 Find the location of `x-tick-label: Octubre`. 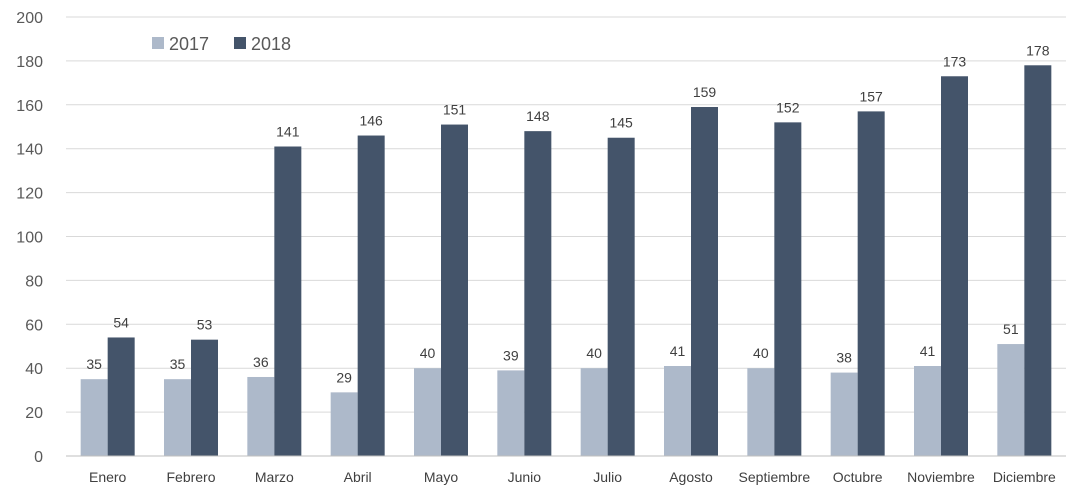

x-tick-label: Octubre is located at coordinates (858, 477).